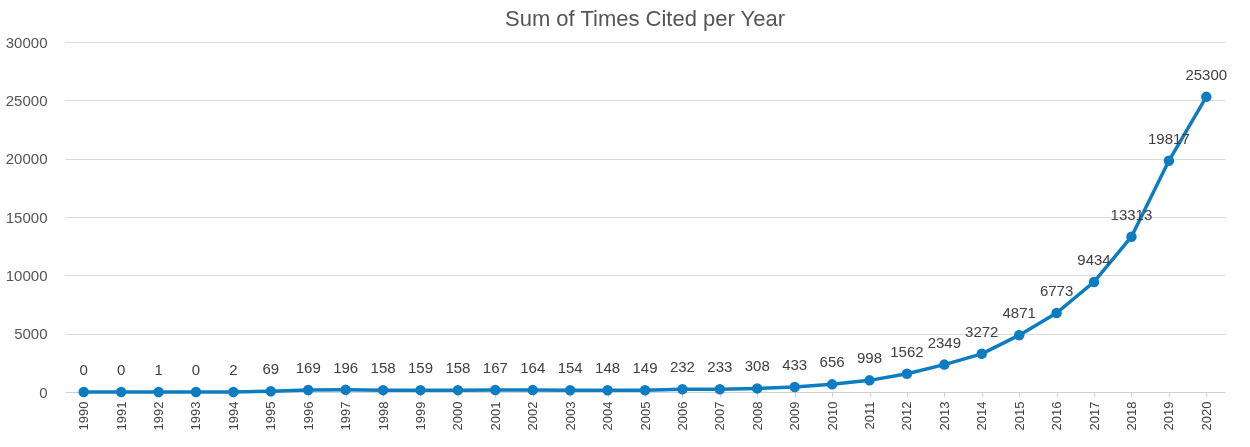 The image size is (1250, 447). What do you see at coordinates (308, 368) in the screenshot?
I see `data-label: 169` at bounding box center [308, 368].